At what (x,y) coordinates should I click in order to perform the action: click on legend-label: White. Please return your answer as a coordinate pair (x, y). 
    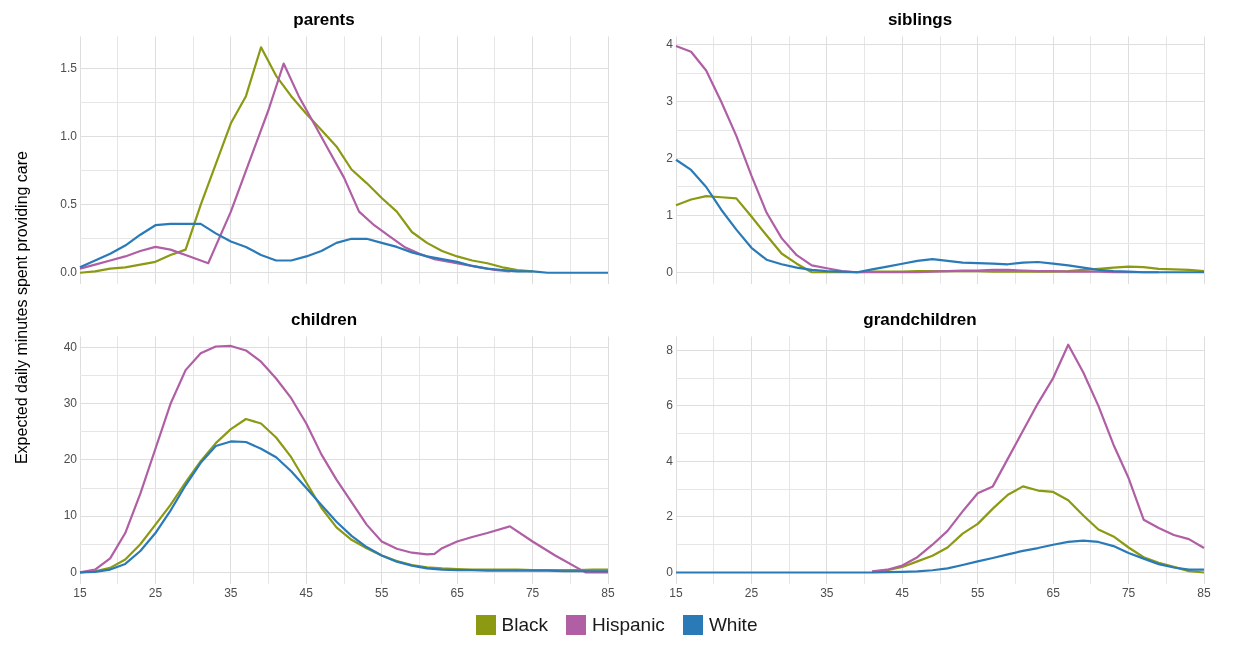
    Looking at the image, I should click on (733, 625).